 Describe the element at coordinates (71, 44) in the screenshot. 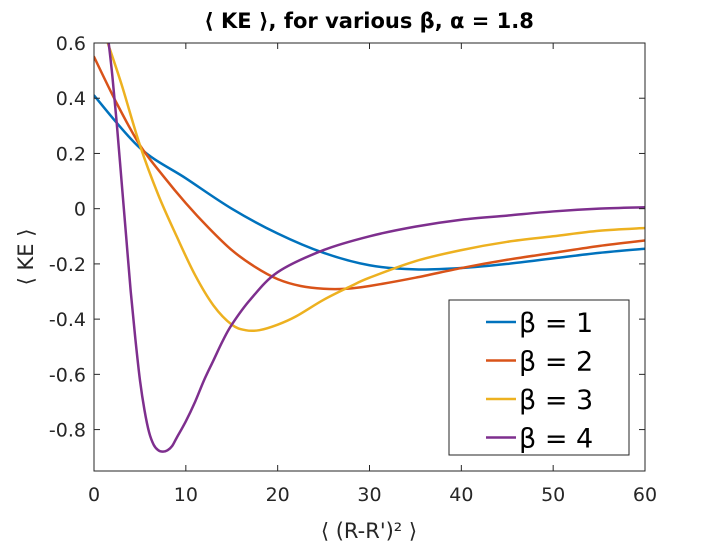

I see `y-tick-label: 0.6` at that location.